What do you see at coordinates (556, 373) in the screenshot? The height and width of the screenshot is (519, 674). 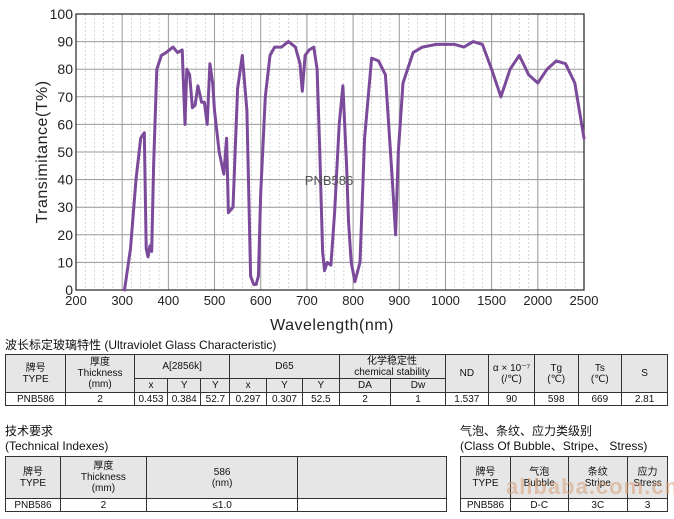 I see `tg-header: Tg (℃)` at bounding box center [556, 373].